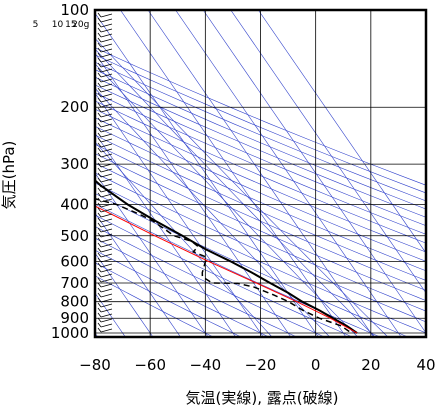 Image resolution: width=436 pixels, height=411 pixels. What do you see at coordinates (36, 25) in the screenshot?
I see `mixing-ratio-label: 5` at bounding box center [36, 25].